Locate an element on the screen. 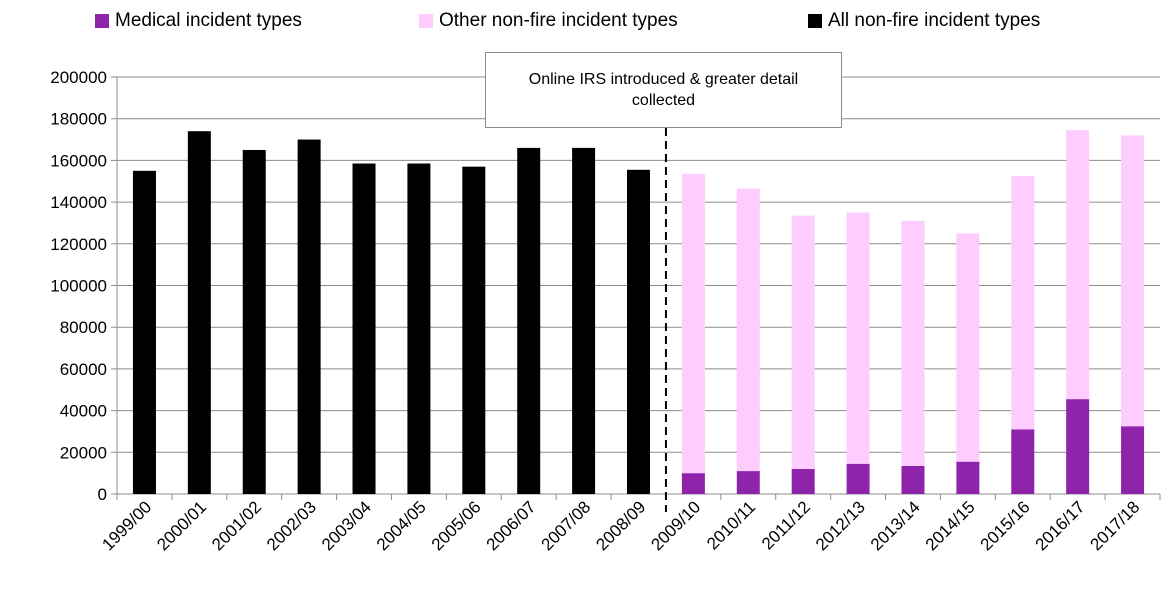  legend-swatch-other is located at coordinates (426, 21).